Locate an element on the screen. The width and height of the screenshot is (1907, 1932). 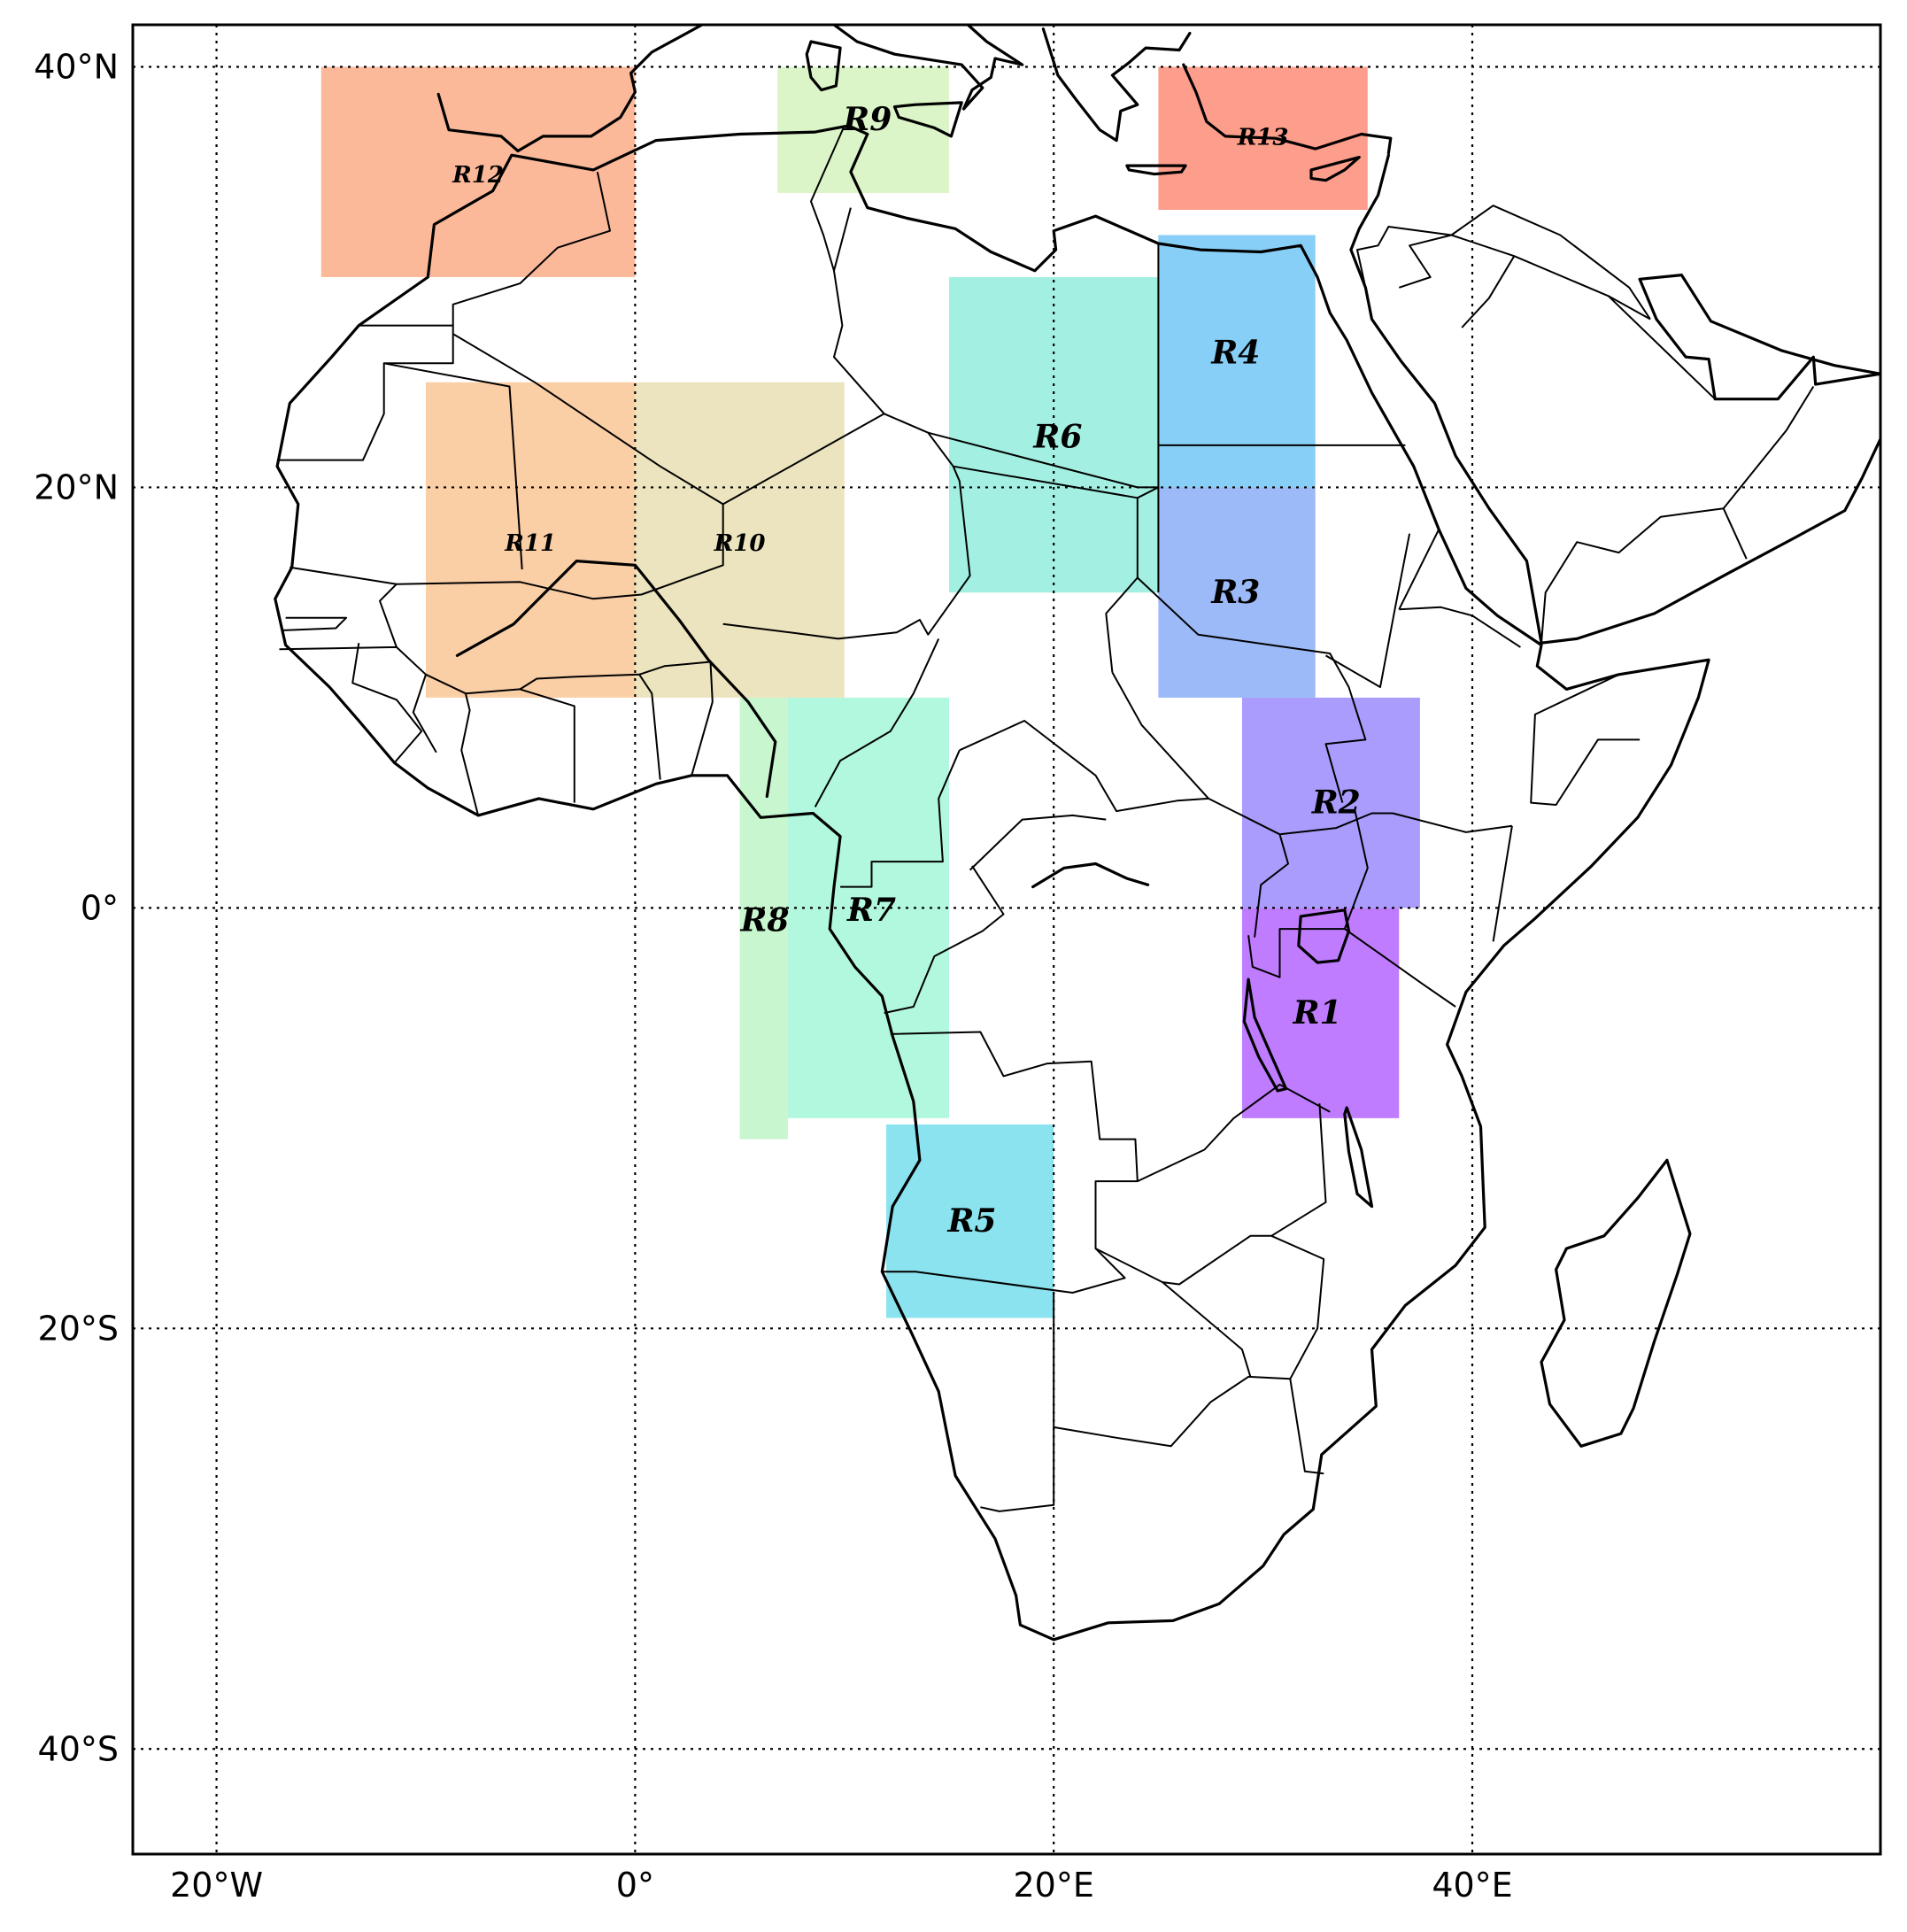
lon-tick-label: 20°E is located at coordinates (1054, 1885).